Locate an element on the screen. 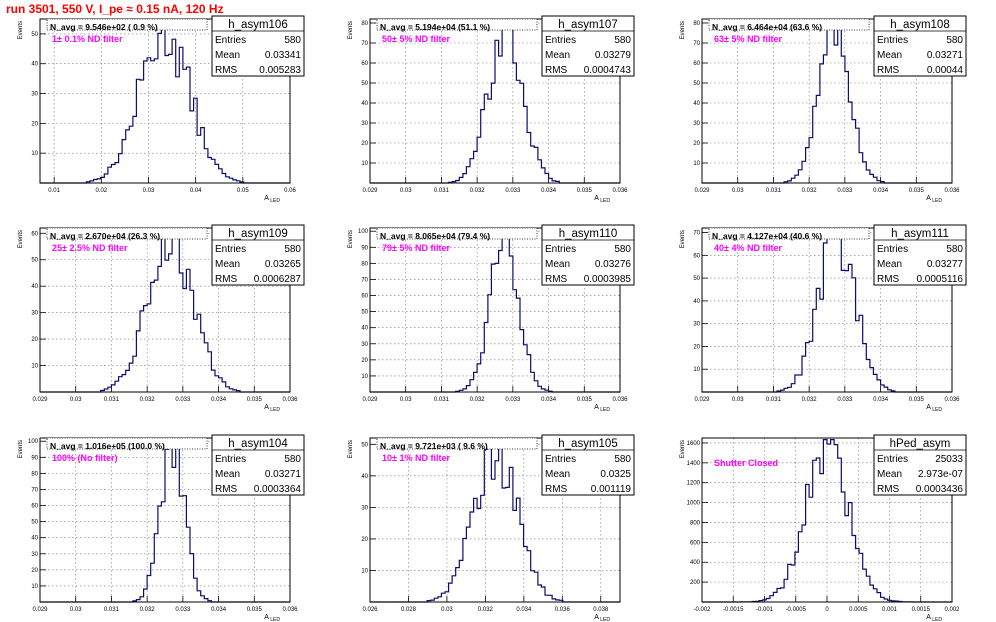  histogram-name: h_asym109 is located at coordinates (257, 234).